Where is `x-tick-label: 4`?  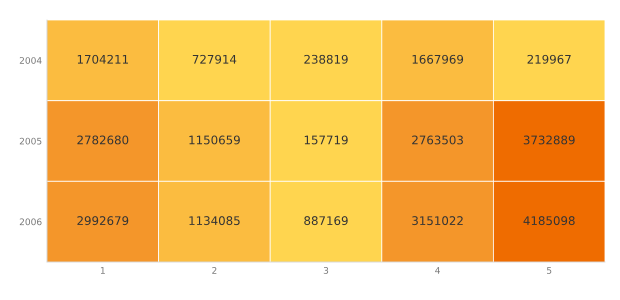 x-tick-label: 4 is located at coordinates (437, 270).